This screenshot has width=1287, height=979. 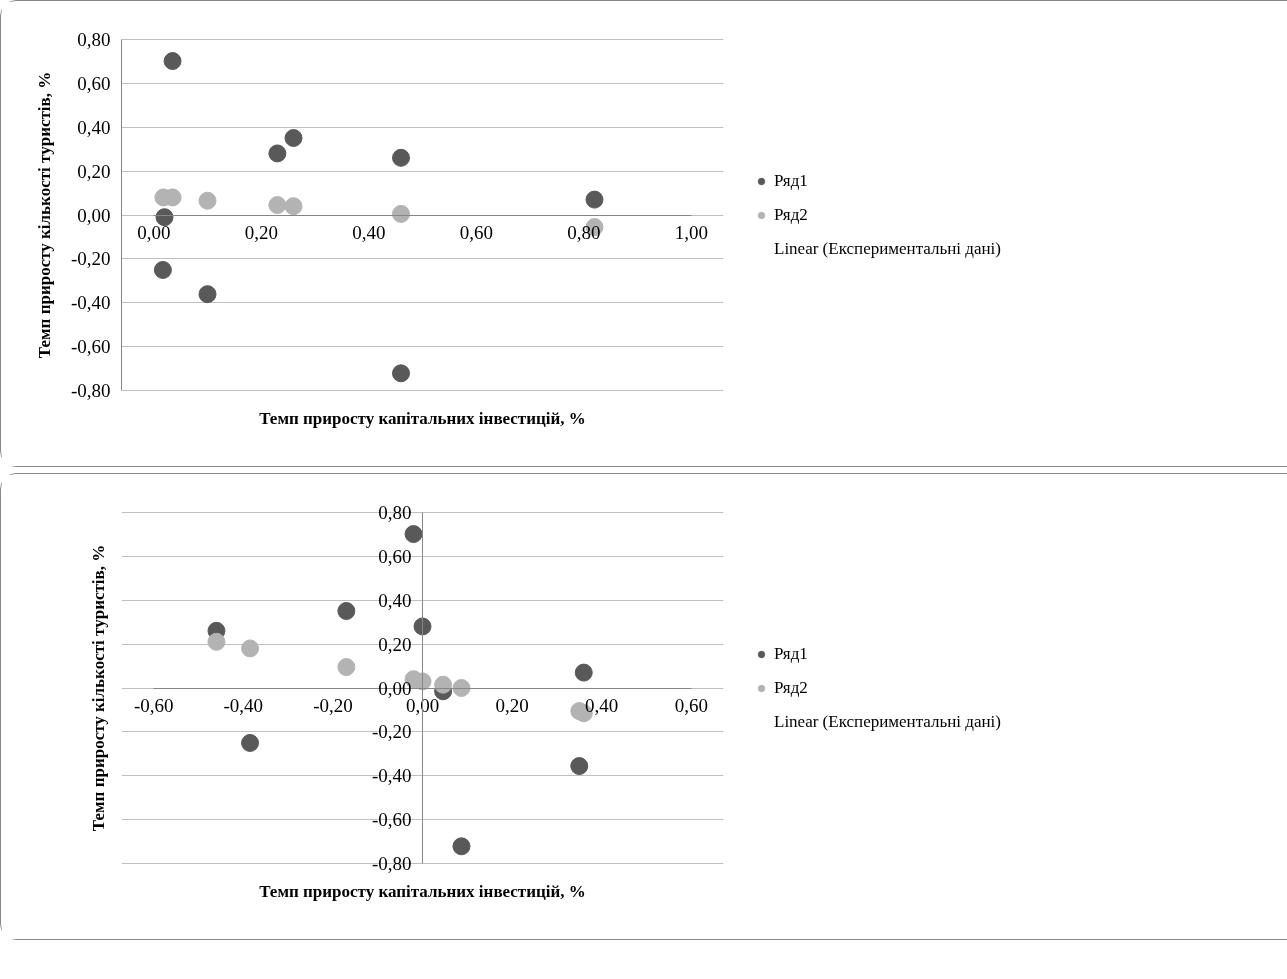 What do you see at coordinates (153, 705) in the screenshot?
I see `x-tick-label: -0,60` at bounding box center [153, 705].